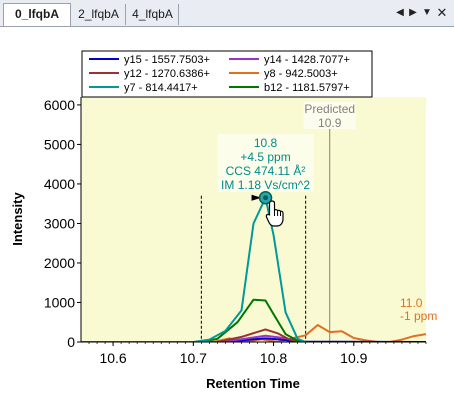  What do you see at coordinates (273, 358) in the screenshot?
I see `x-tick-label: 10.8` at bounding box center [273, 358].